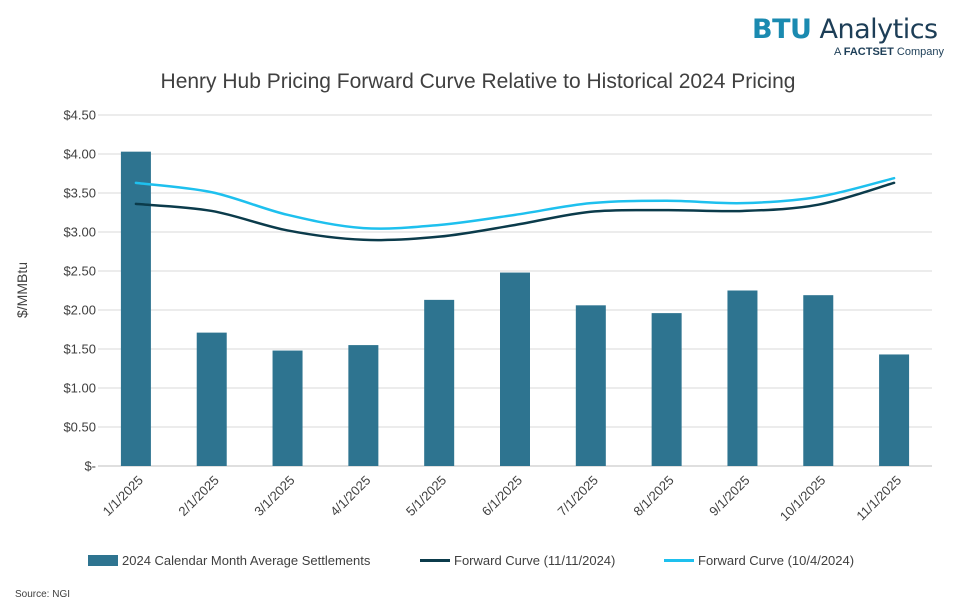  Describe the element at coordinates (123, 496) in the screenshot. I see `x-tick-label: 1/1/2025` at that location.